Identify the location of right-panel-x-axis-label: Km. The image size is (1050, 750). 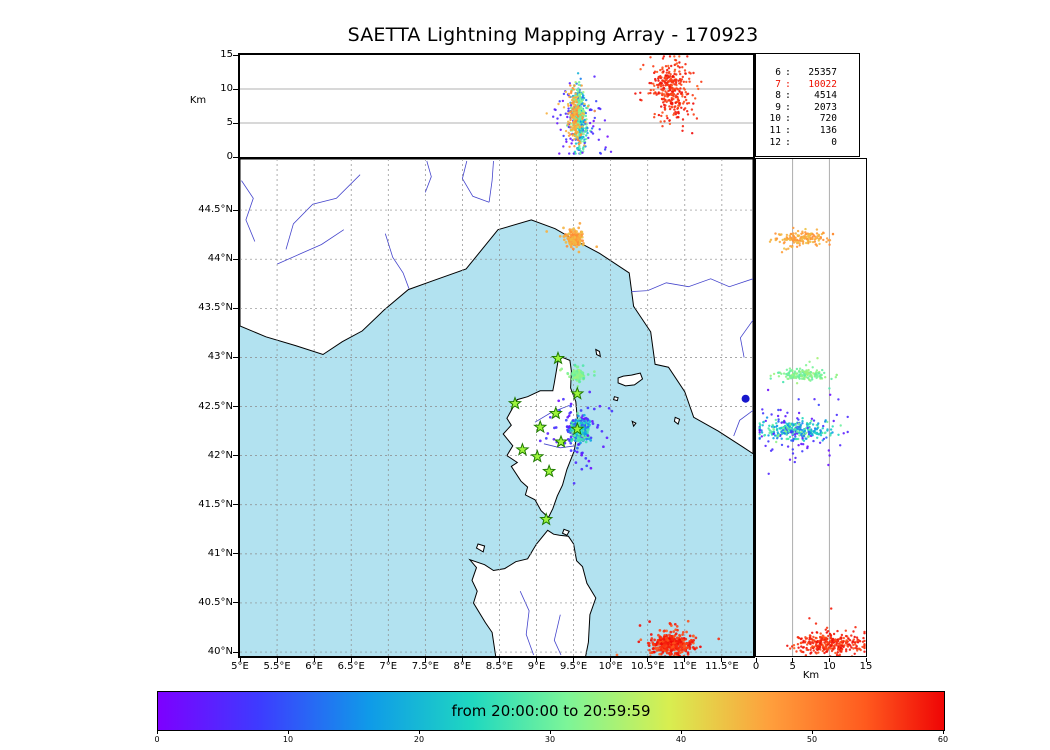
(811, 675).